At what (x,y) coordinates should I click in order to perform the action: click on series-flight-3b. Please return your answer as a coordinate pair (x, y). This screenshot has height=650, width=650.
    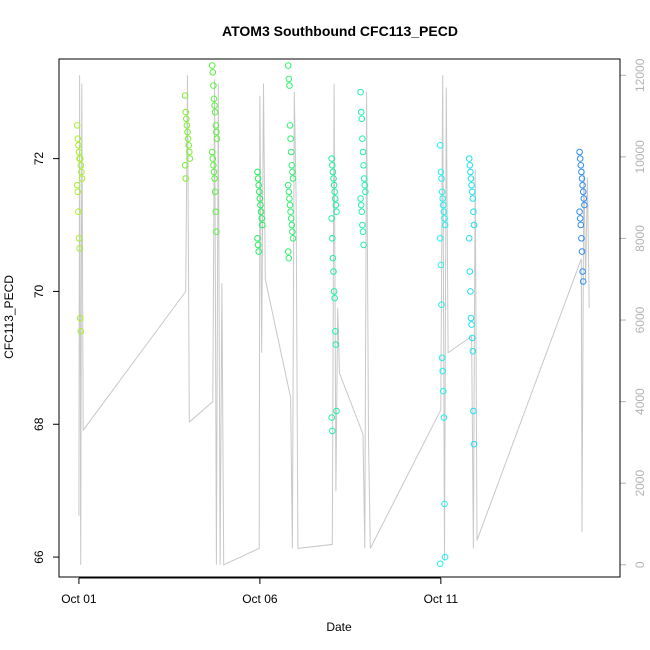
    Looking at the image, I should click on (290, 162).